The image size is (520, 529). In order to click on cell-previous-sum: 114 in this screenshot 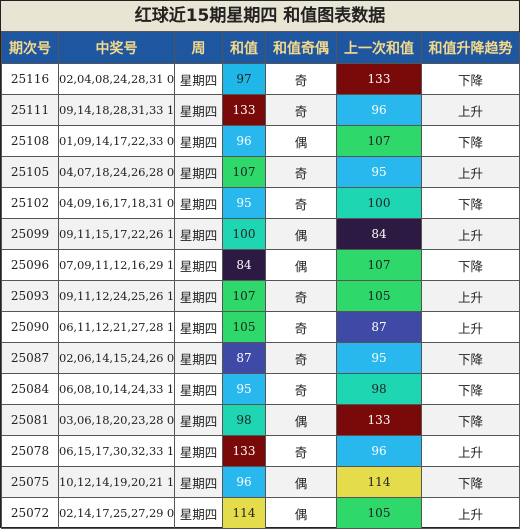, I will do `click(379, 482)`.